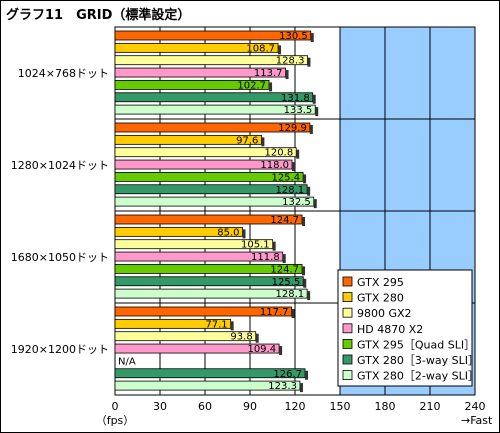 This screenshot has height=433, width=500. Describe the element at coordinates (416, 344) in the screenshot. I see `legend-label: GTX 295［Quad SLI］` at that location.